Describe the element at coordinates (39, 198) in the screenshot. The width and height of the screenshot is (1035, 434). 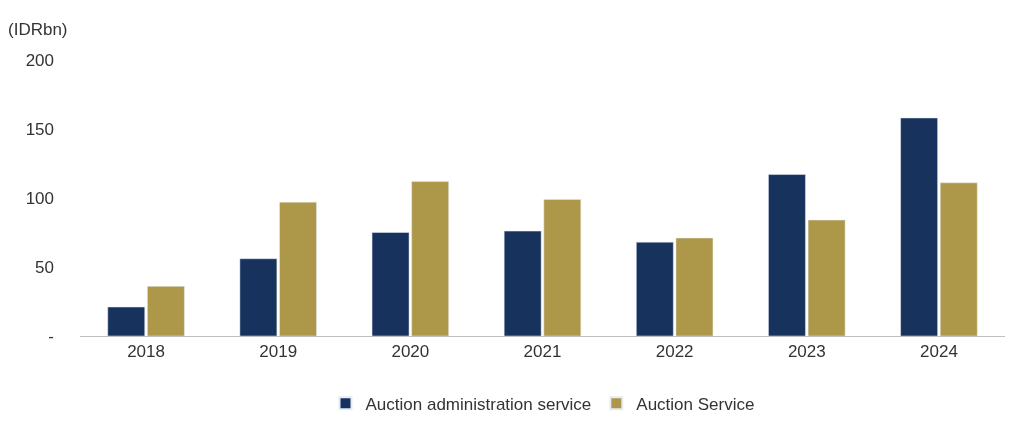
I see `y-tick-label: 100` at that location.